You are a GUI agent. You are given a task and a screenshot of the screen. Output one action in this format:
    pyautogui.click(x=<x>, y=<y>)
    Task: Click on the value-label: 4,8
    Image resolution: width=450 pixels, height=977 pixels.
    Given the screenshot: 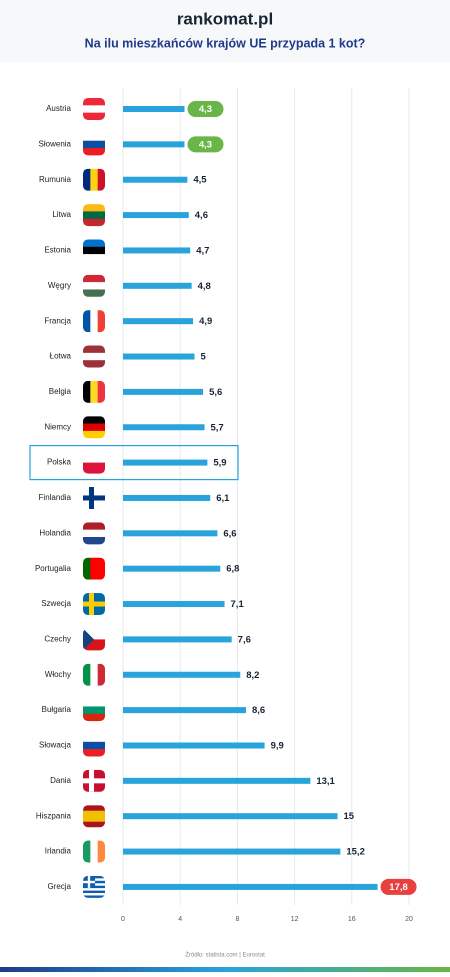 What is the action you would take?
    pyautogui.click(x=204, y=286)
    